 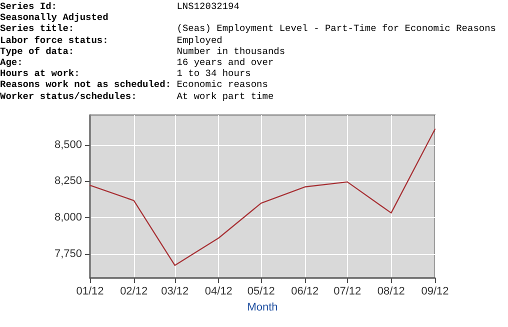 What do you see at coordinates (137, 96) in the screenshot?
I see `text: Worker status/schedules: At work part time` at bounding box center [137, 96].